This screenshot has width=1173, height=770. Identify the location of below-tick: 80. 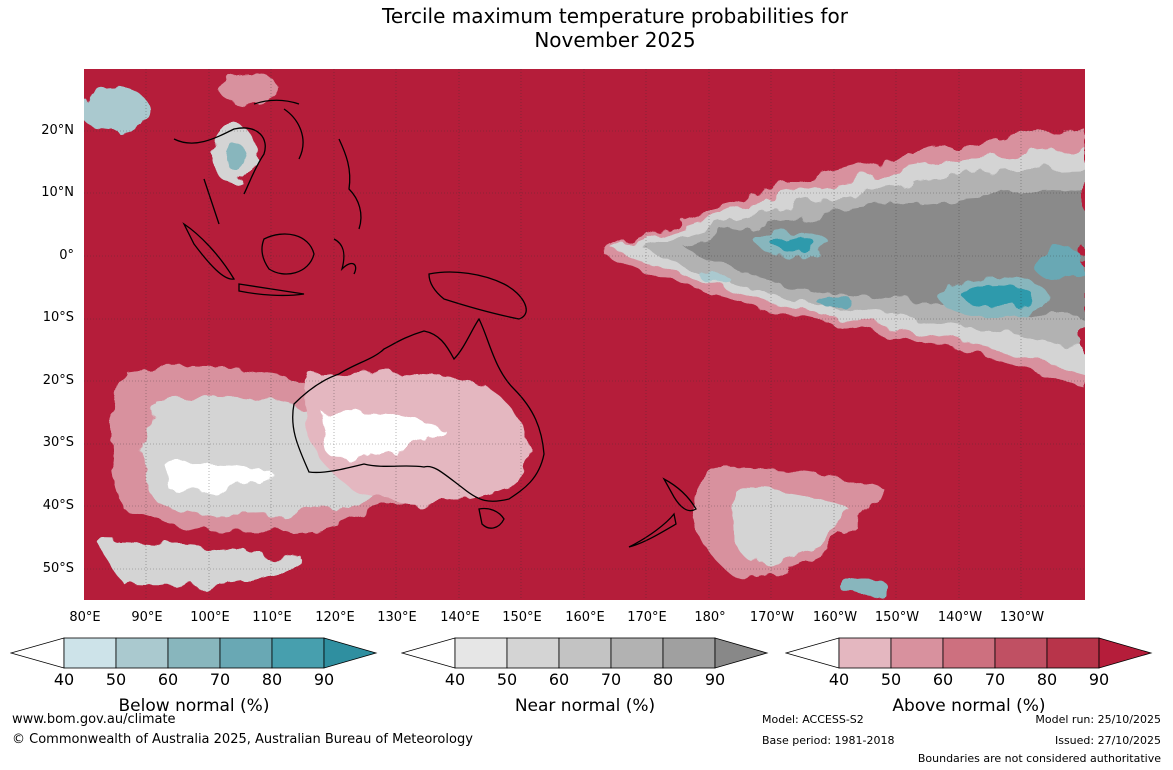
(272, 679).